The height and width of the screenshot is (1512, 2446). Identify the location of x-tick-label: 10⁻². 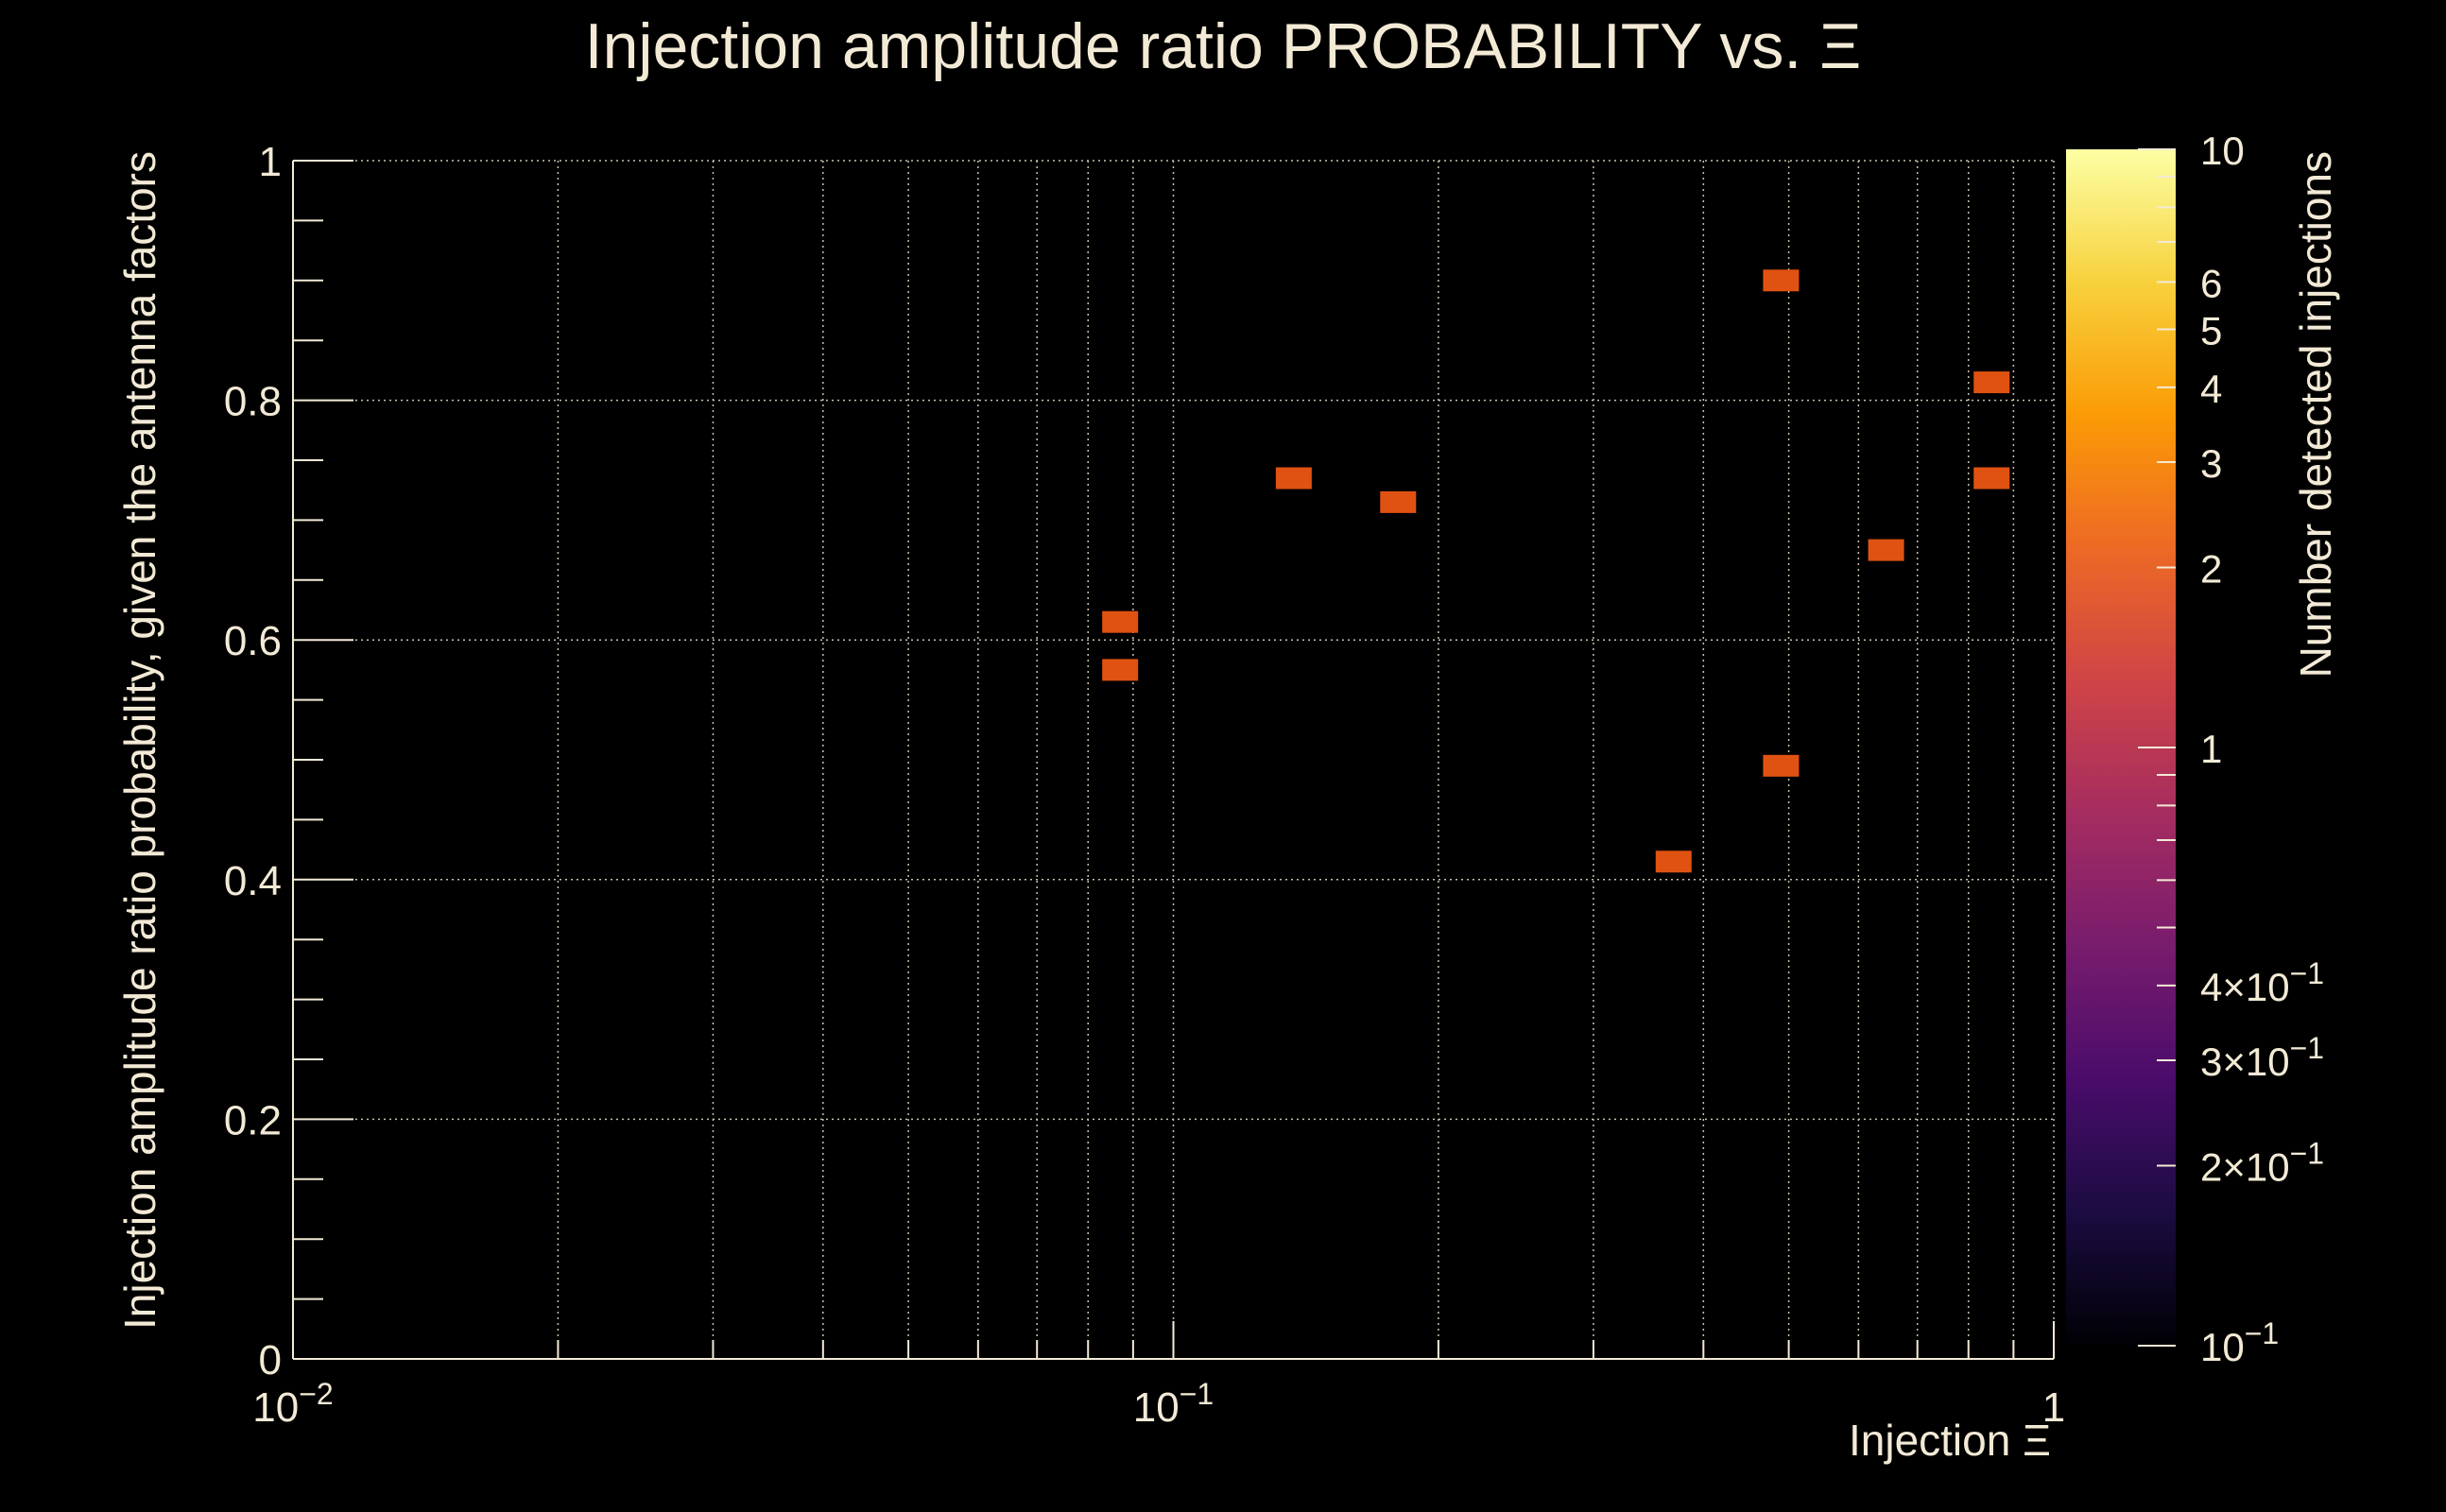
(292, 1404).